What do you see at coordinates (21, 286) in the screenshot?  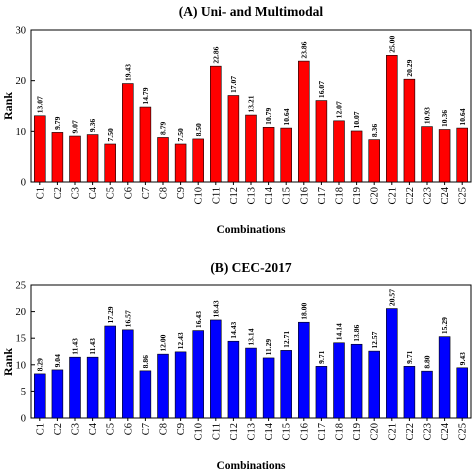 I see `panel-b-y-tick-label: 25` at bounding box center [21, 286].